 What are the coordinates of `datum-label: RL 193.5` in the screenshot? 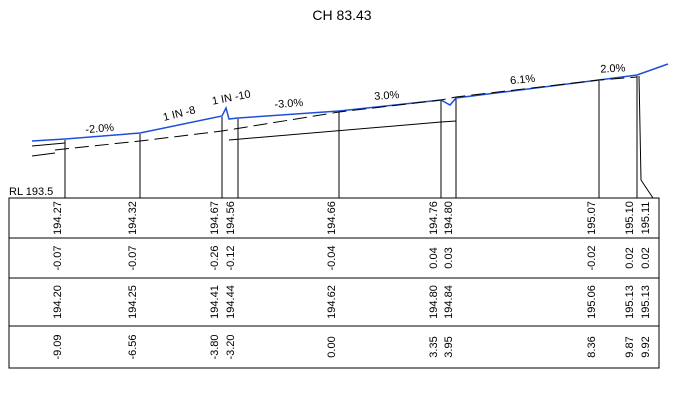 It's located at (31, 192).